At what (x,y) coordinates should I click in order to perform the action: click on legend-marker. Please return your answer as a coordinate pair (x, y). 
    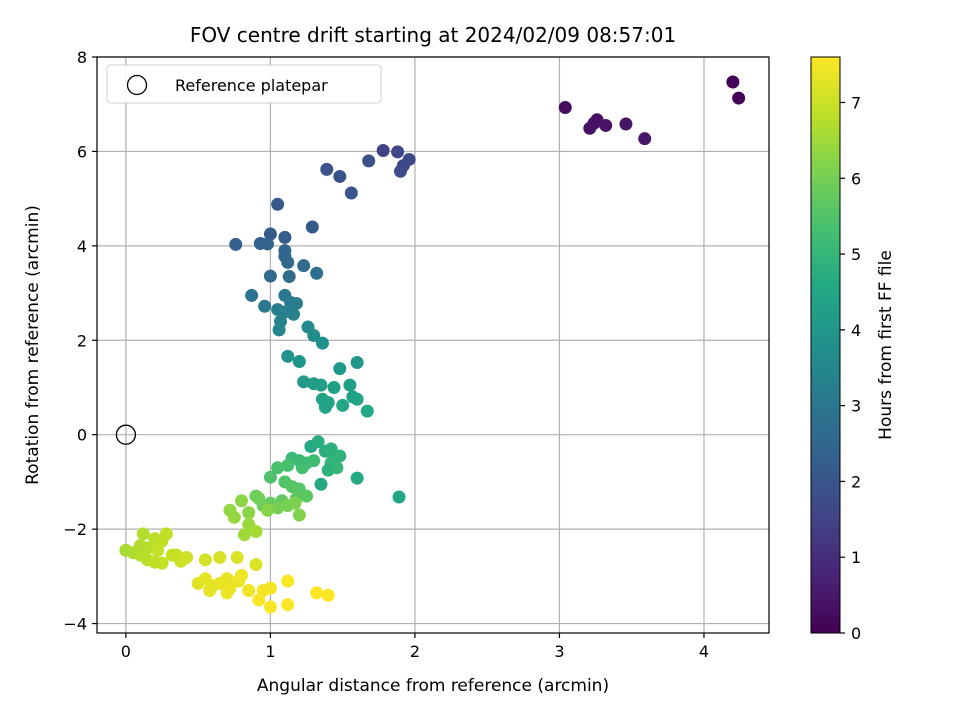
    Looking at the image, I should click on (137, 85).